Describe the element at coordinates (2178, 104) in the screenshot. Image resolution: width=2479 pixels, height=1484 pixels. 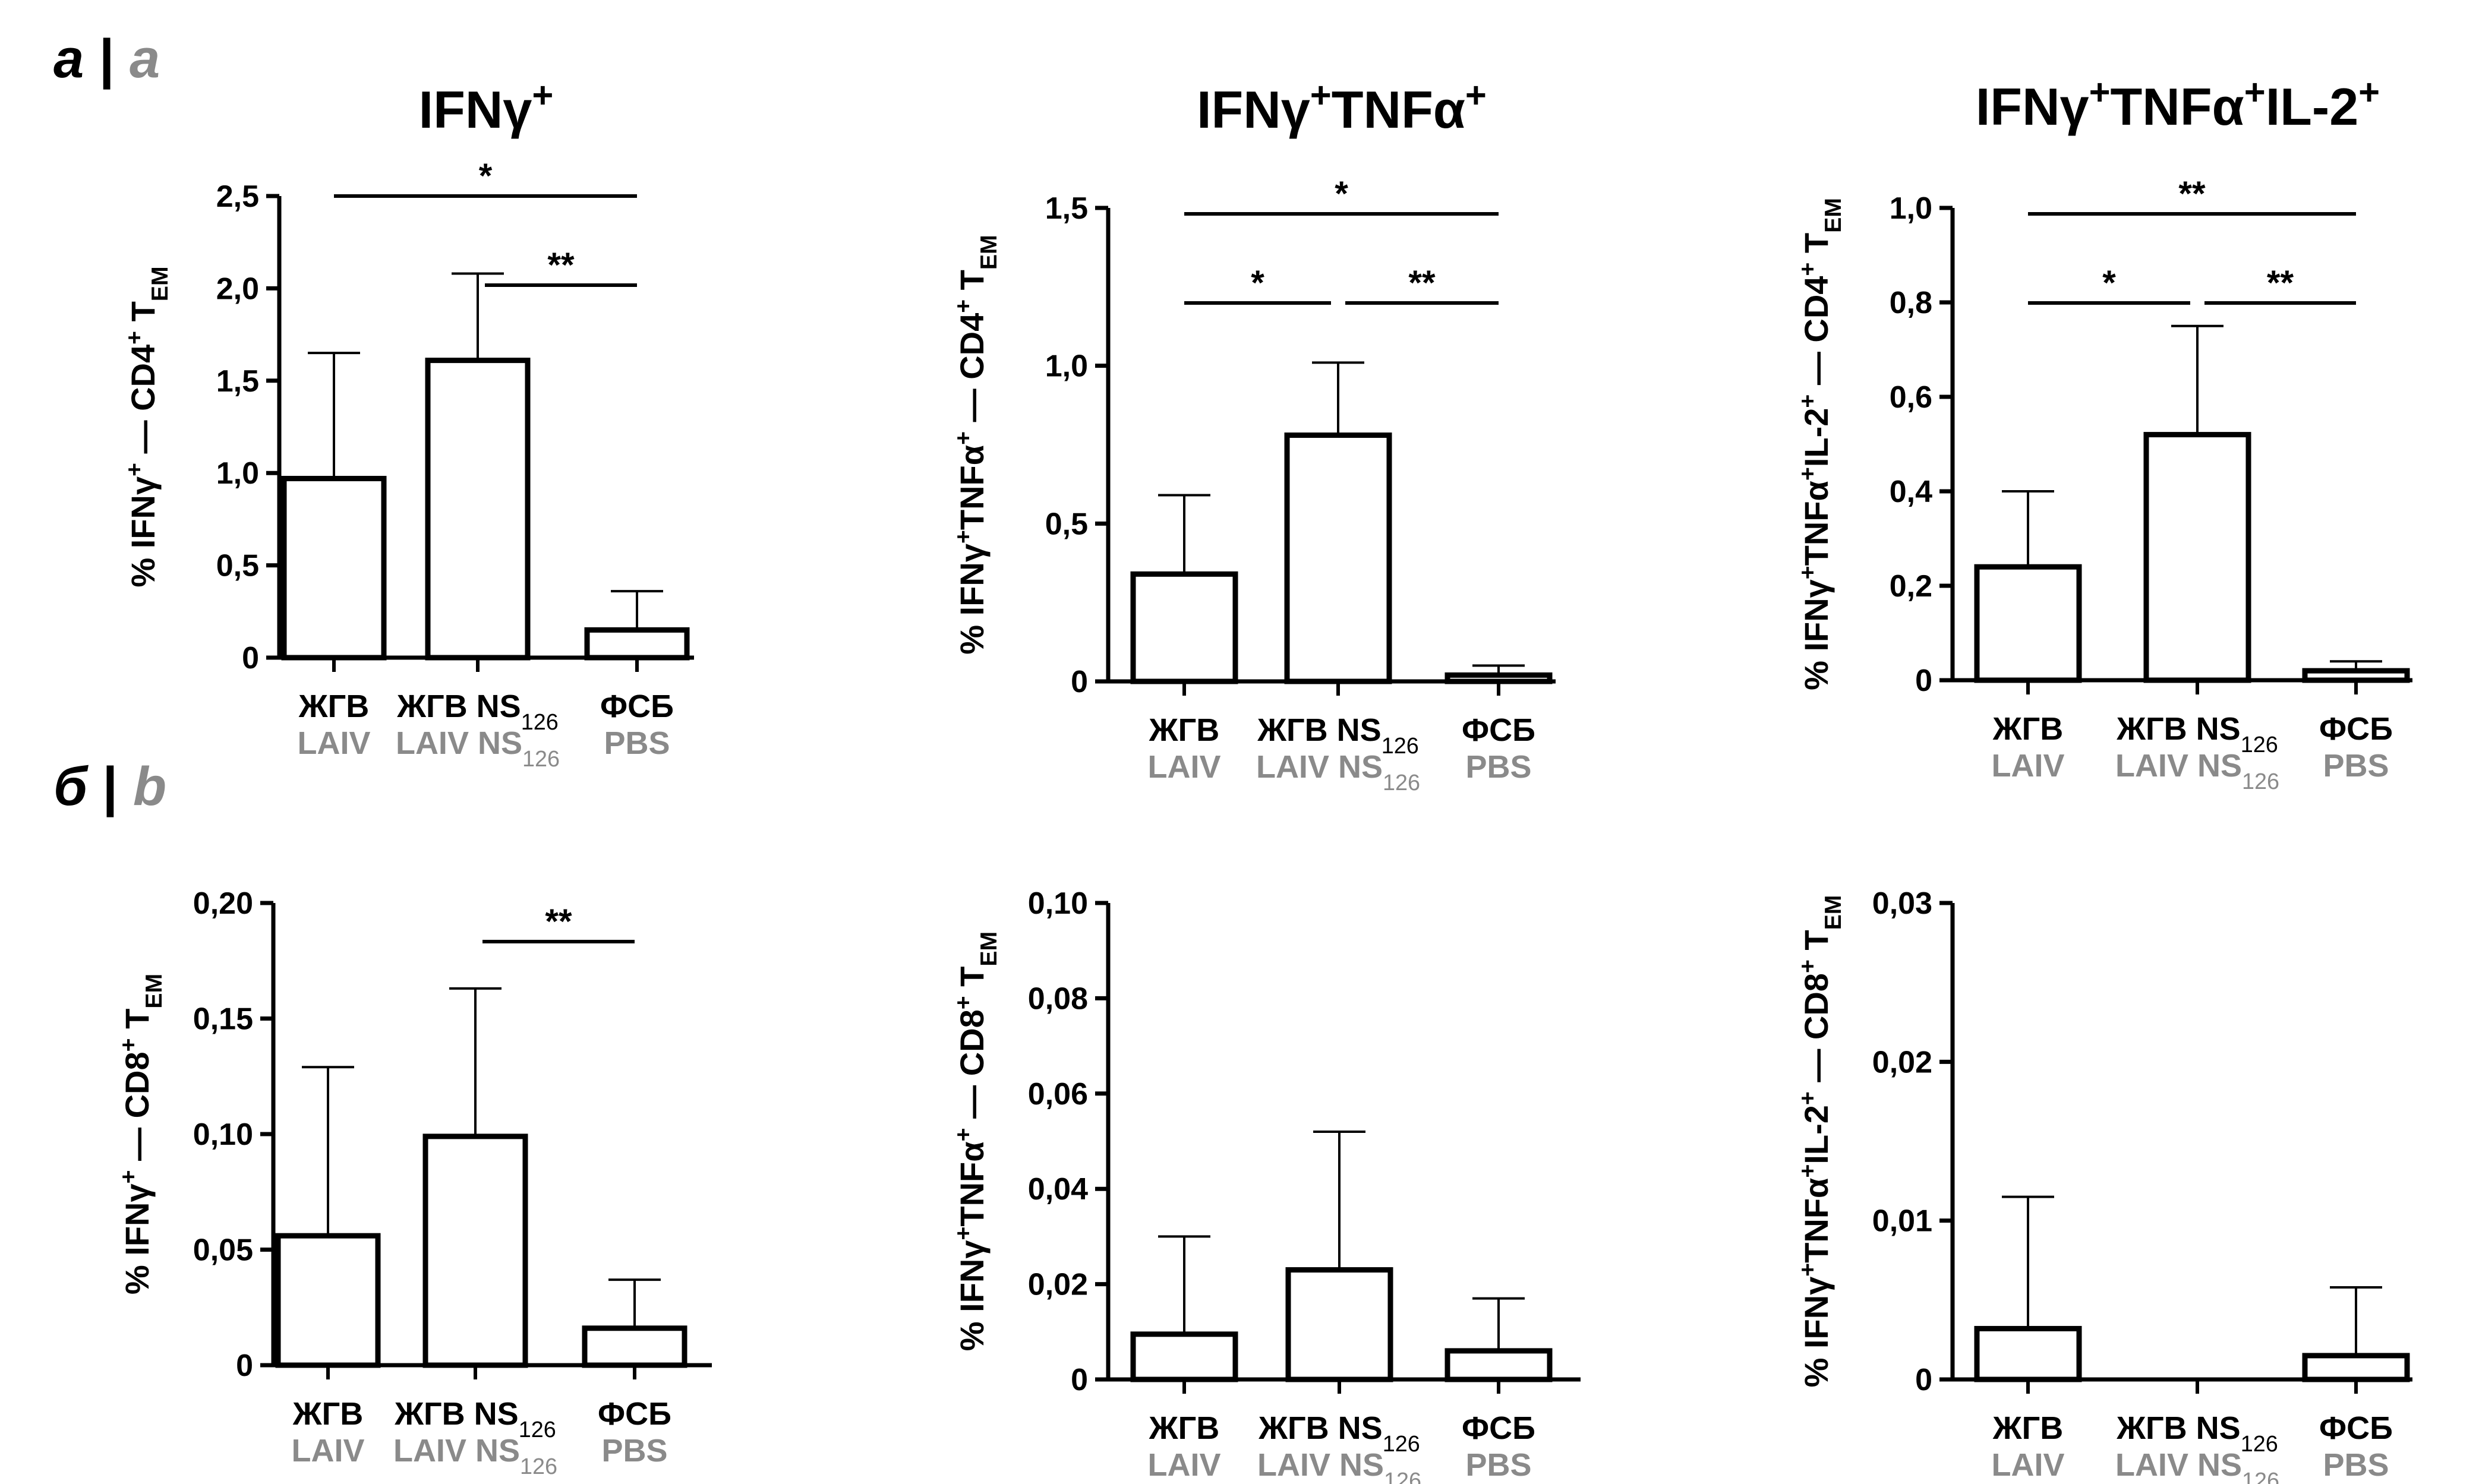
I see `chart-title: IFNγ+TNFα+IL-2+` at that location.